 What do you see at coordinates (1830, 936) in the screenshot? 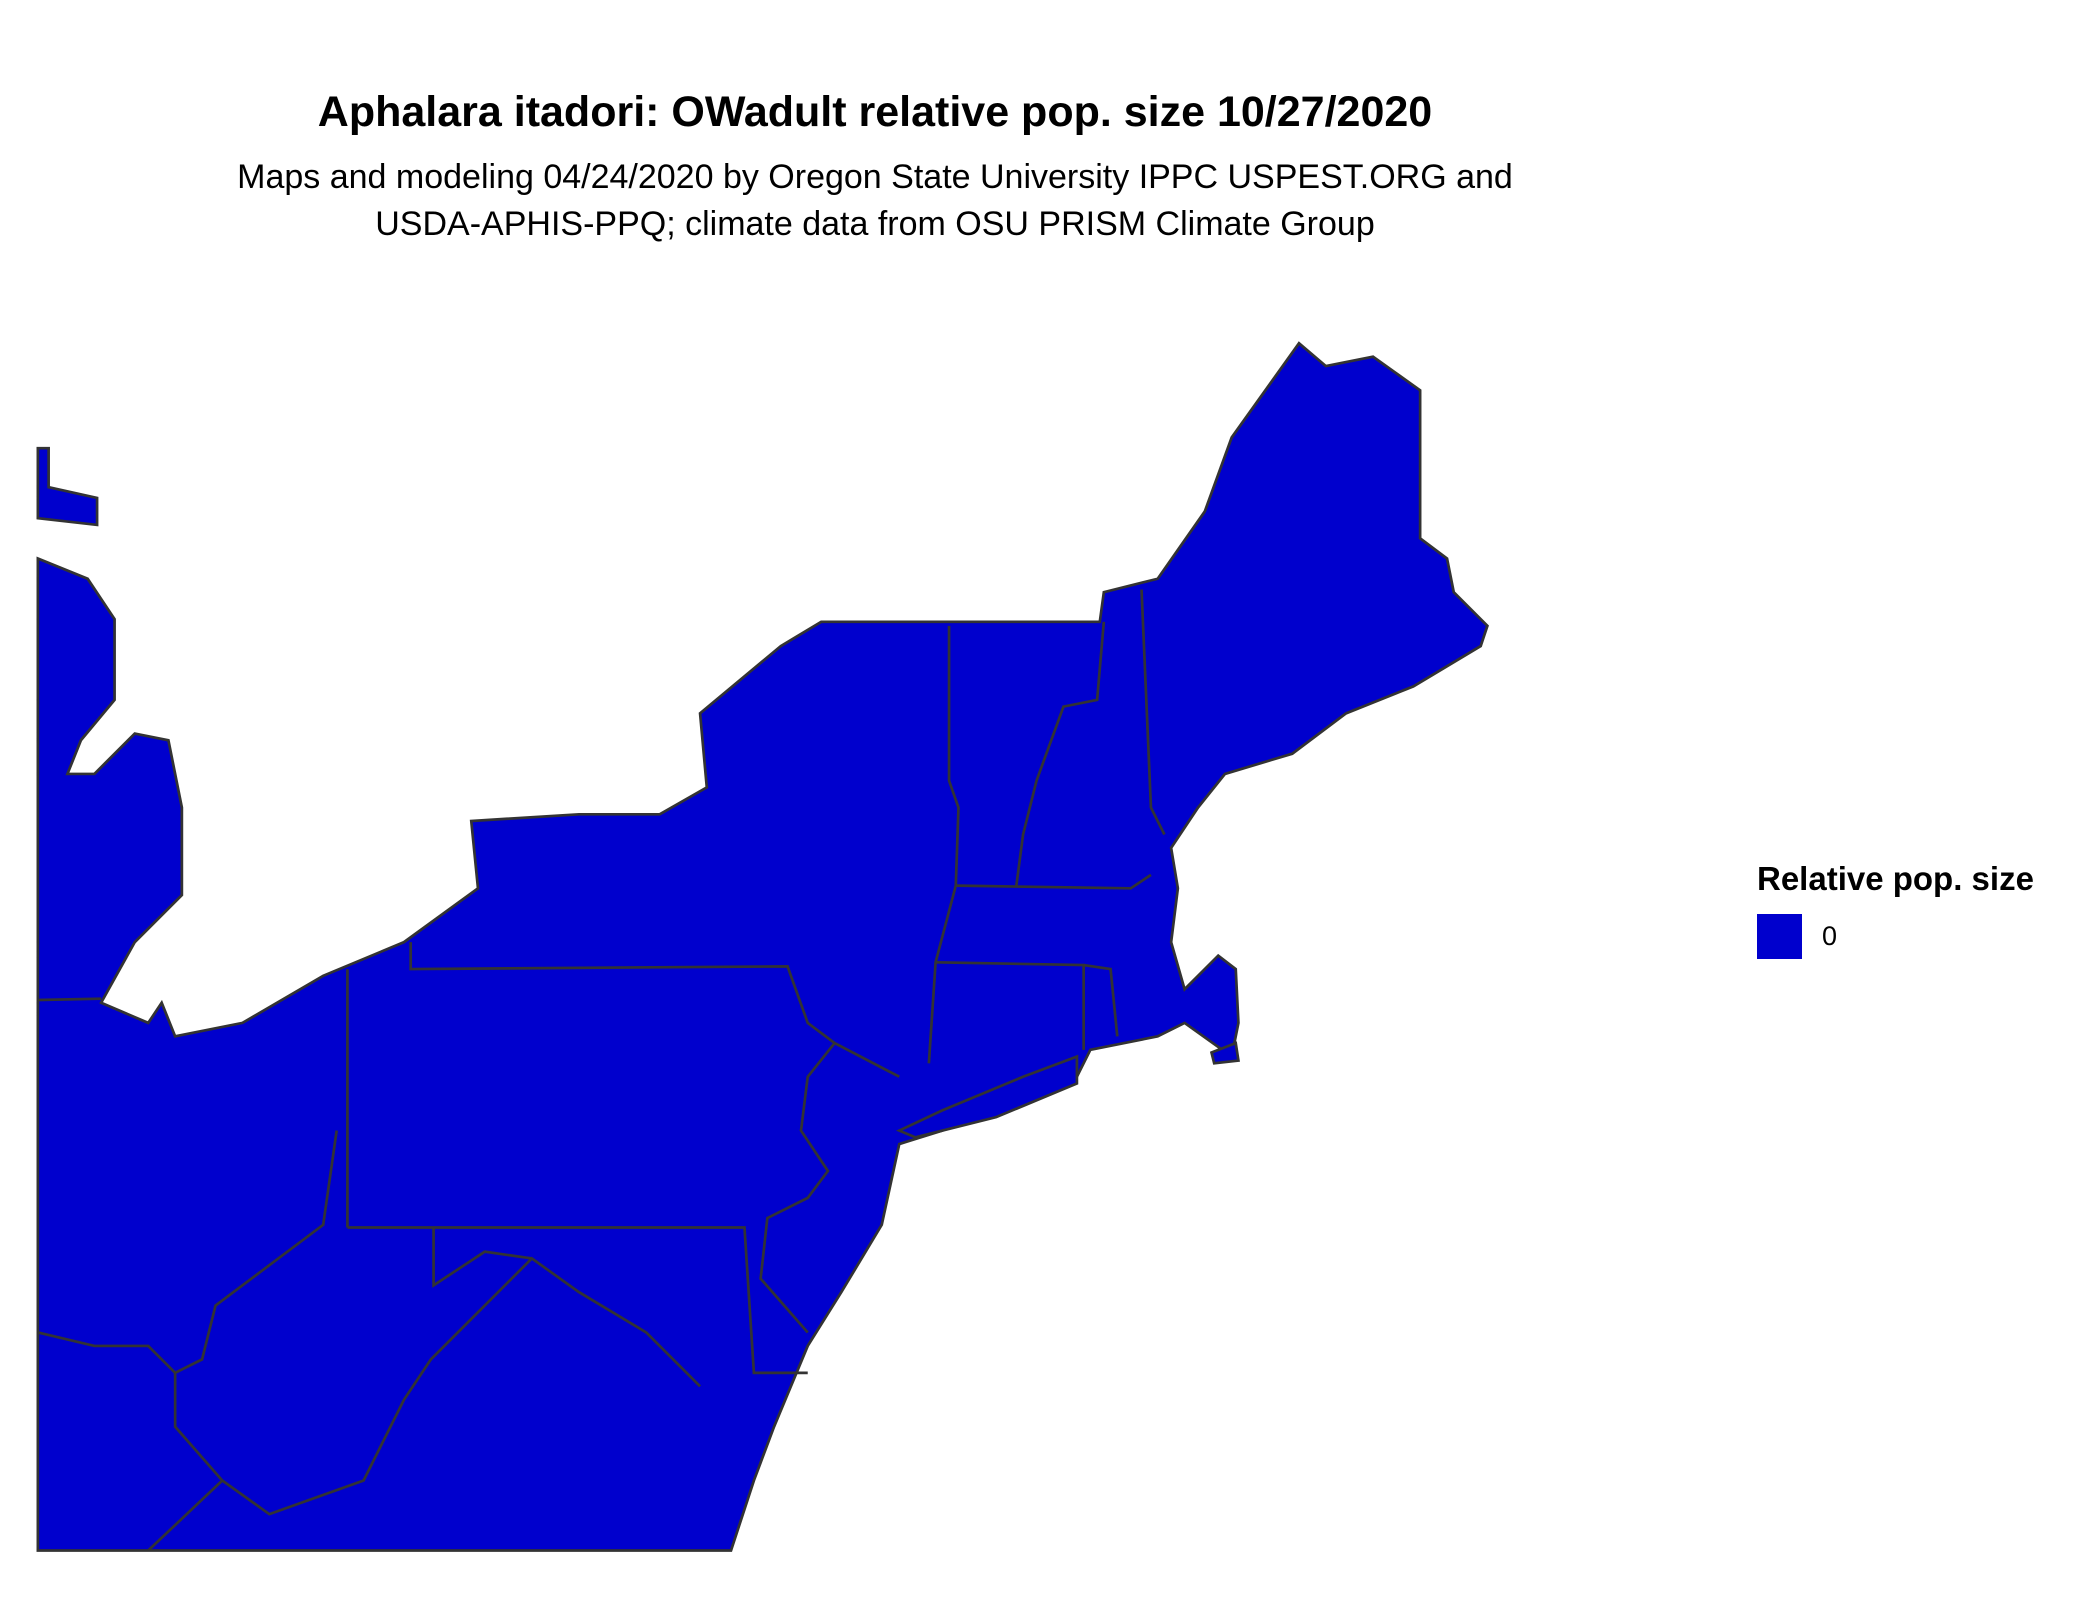
I see `legend-label: 0` at bounding box center [1830, 936].